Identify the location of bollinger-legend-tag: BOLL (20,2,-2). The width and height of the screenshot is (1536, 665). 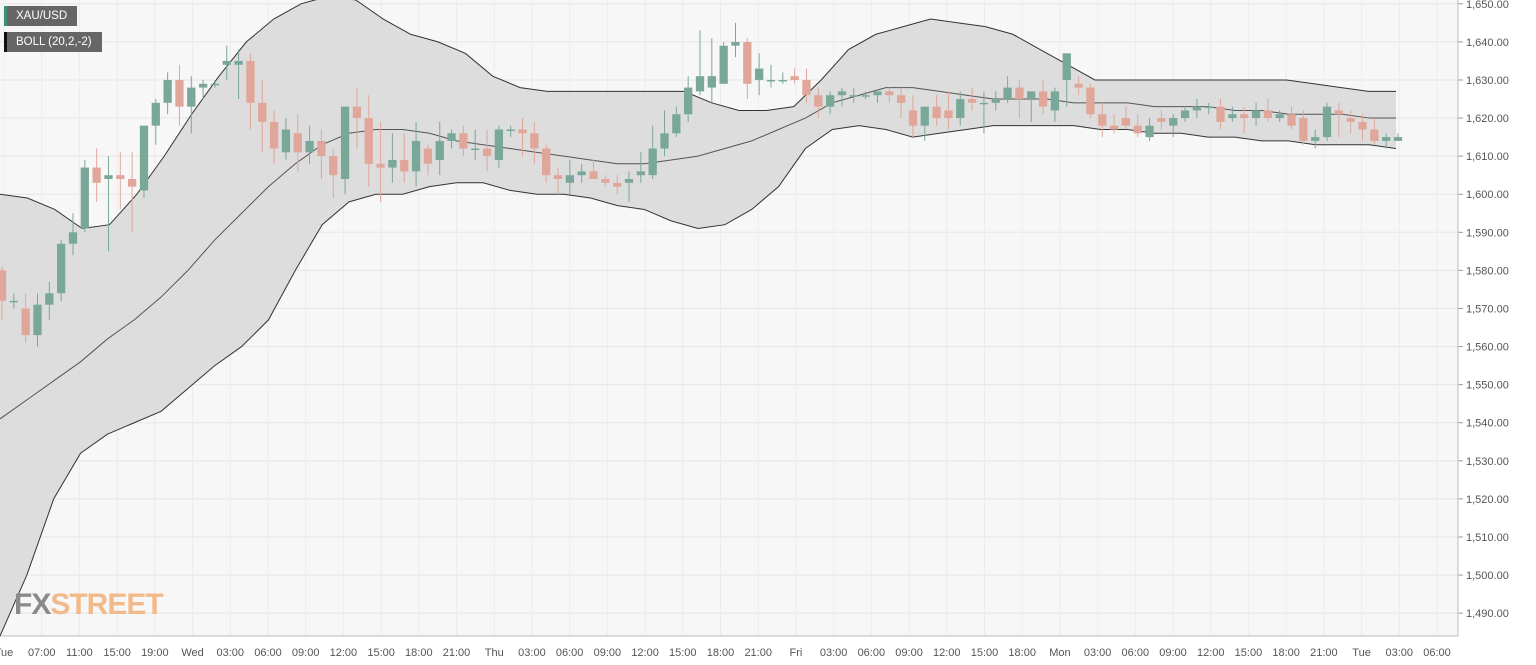
(53, 42).